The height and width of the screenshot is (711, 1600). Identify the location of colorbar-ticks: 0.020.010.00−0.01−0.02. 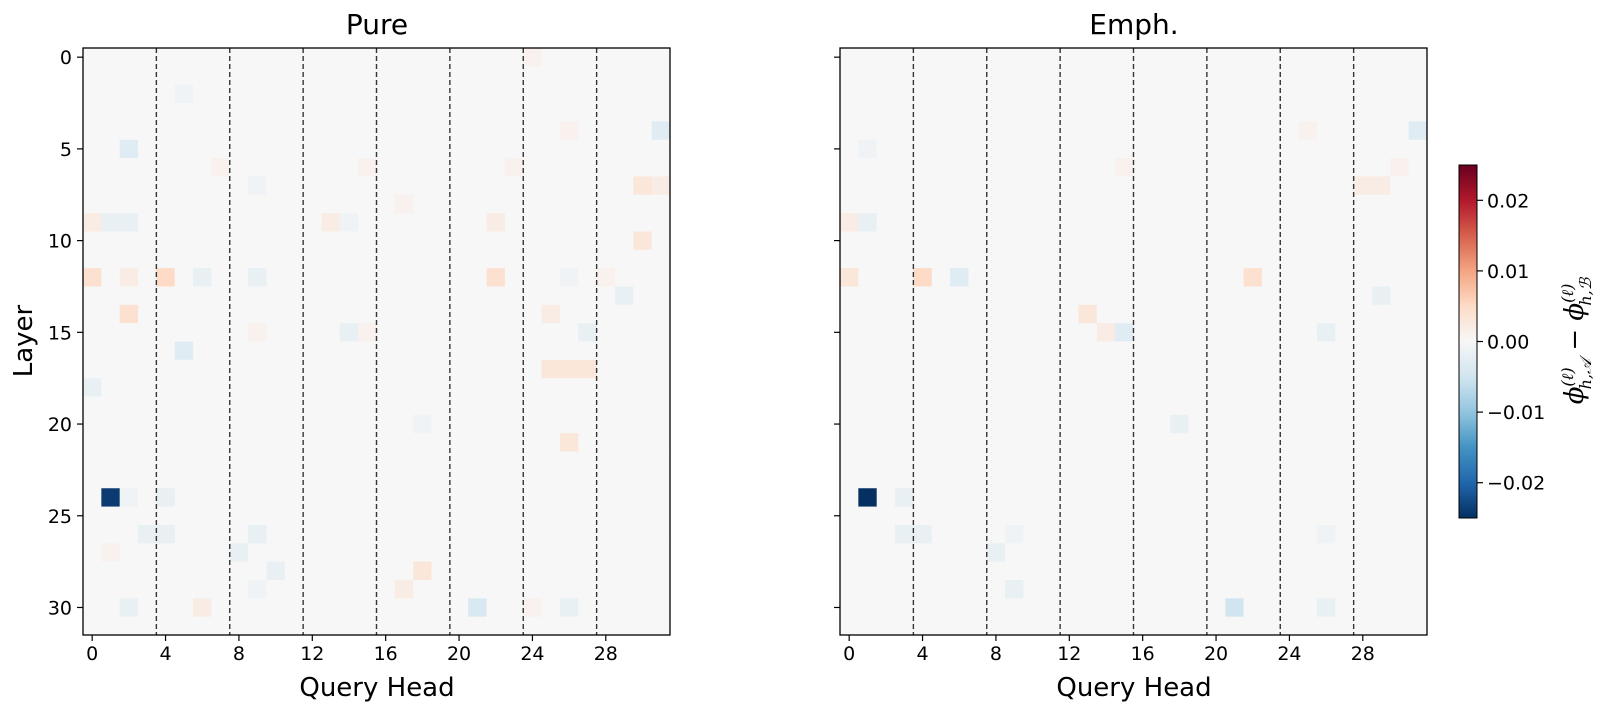
(1511, 342).